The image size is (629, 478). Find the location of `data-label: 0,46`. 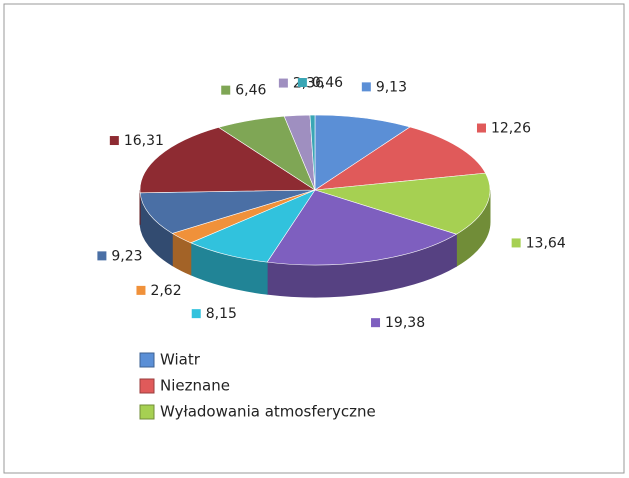

data-label: 0,46 is located at coordinates (327, 83).